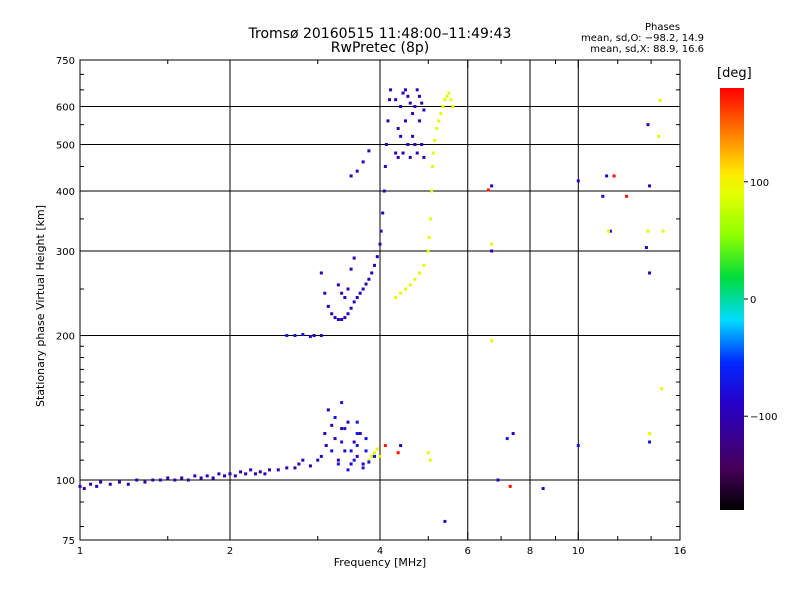 This screenshot has height=600, width=800. Describe the element at coordinates (732, 299) in the screenshot. I see `colorbar` at that location.